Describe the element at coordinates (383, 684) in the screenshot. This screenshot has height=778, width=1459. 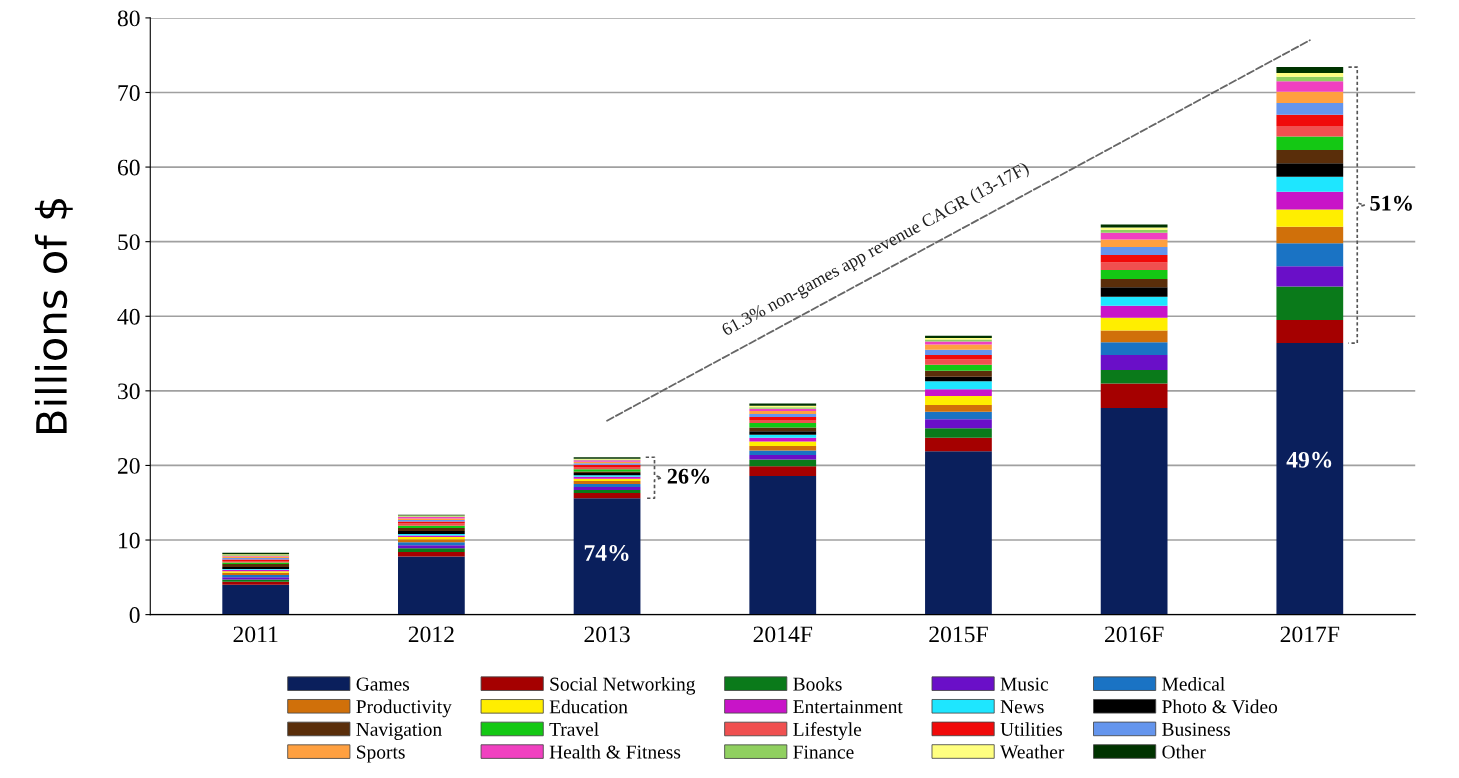
I see `legend-label: Games` at that location.